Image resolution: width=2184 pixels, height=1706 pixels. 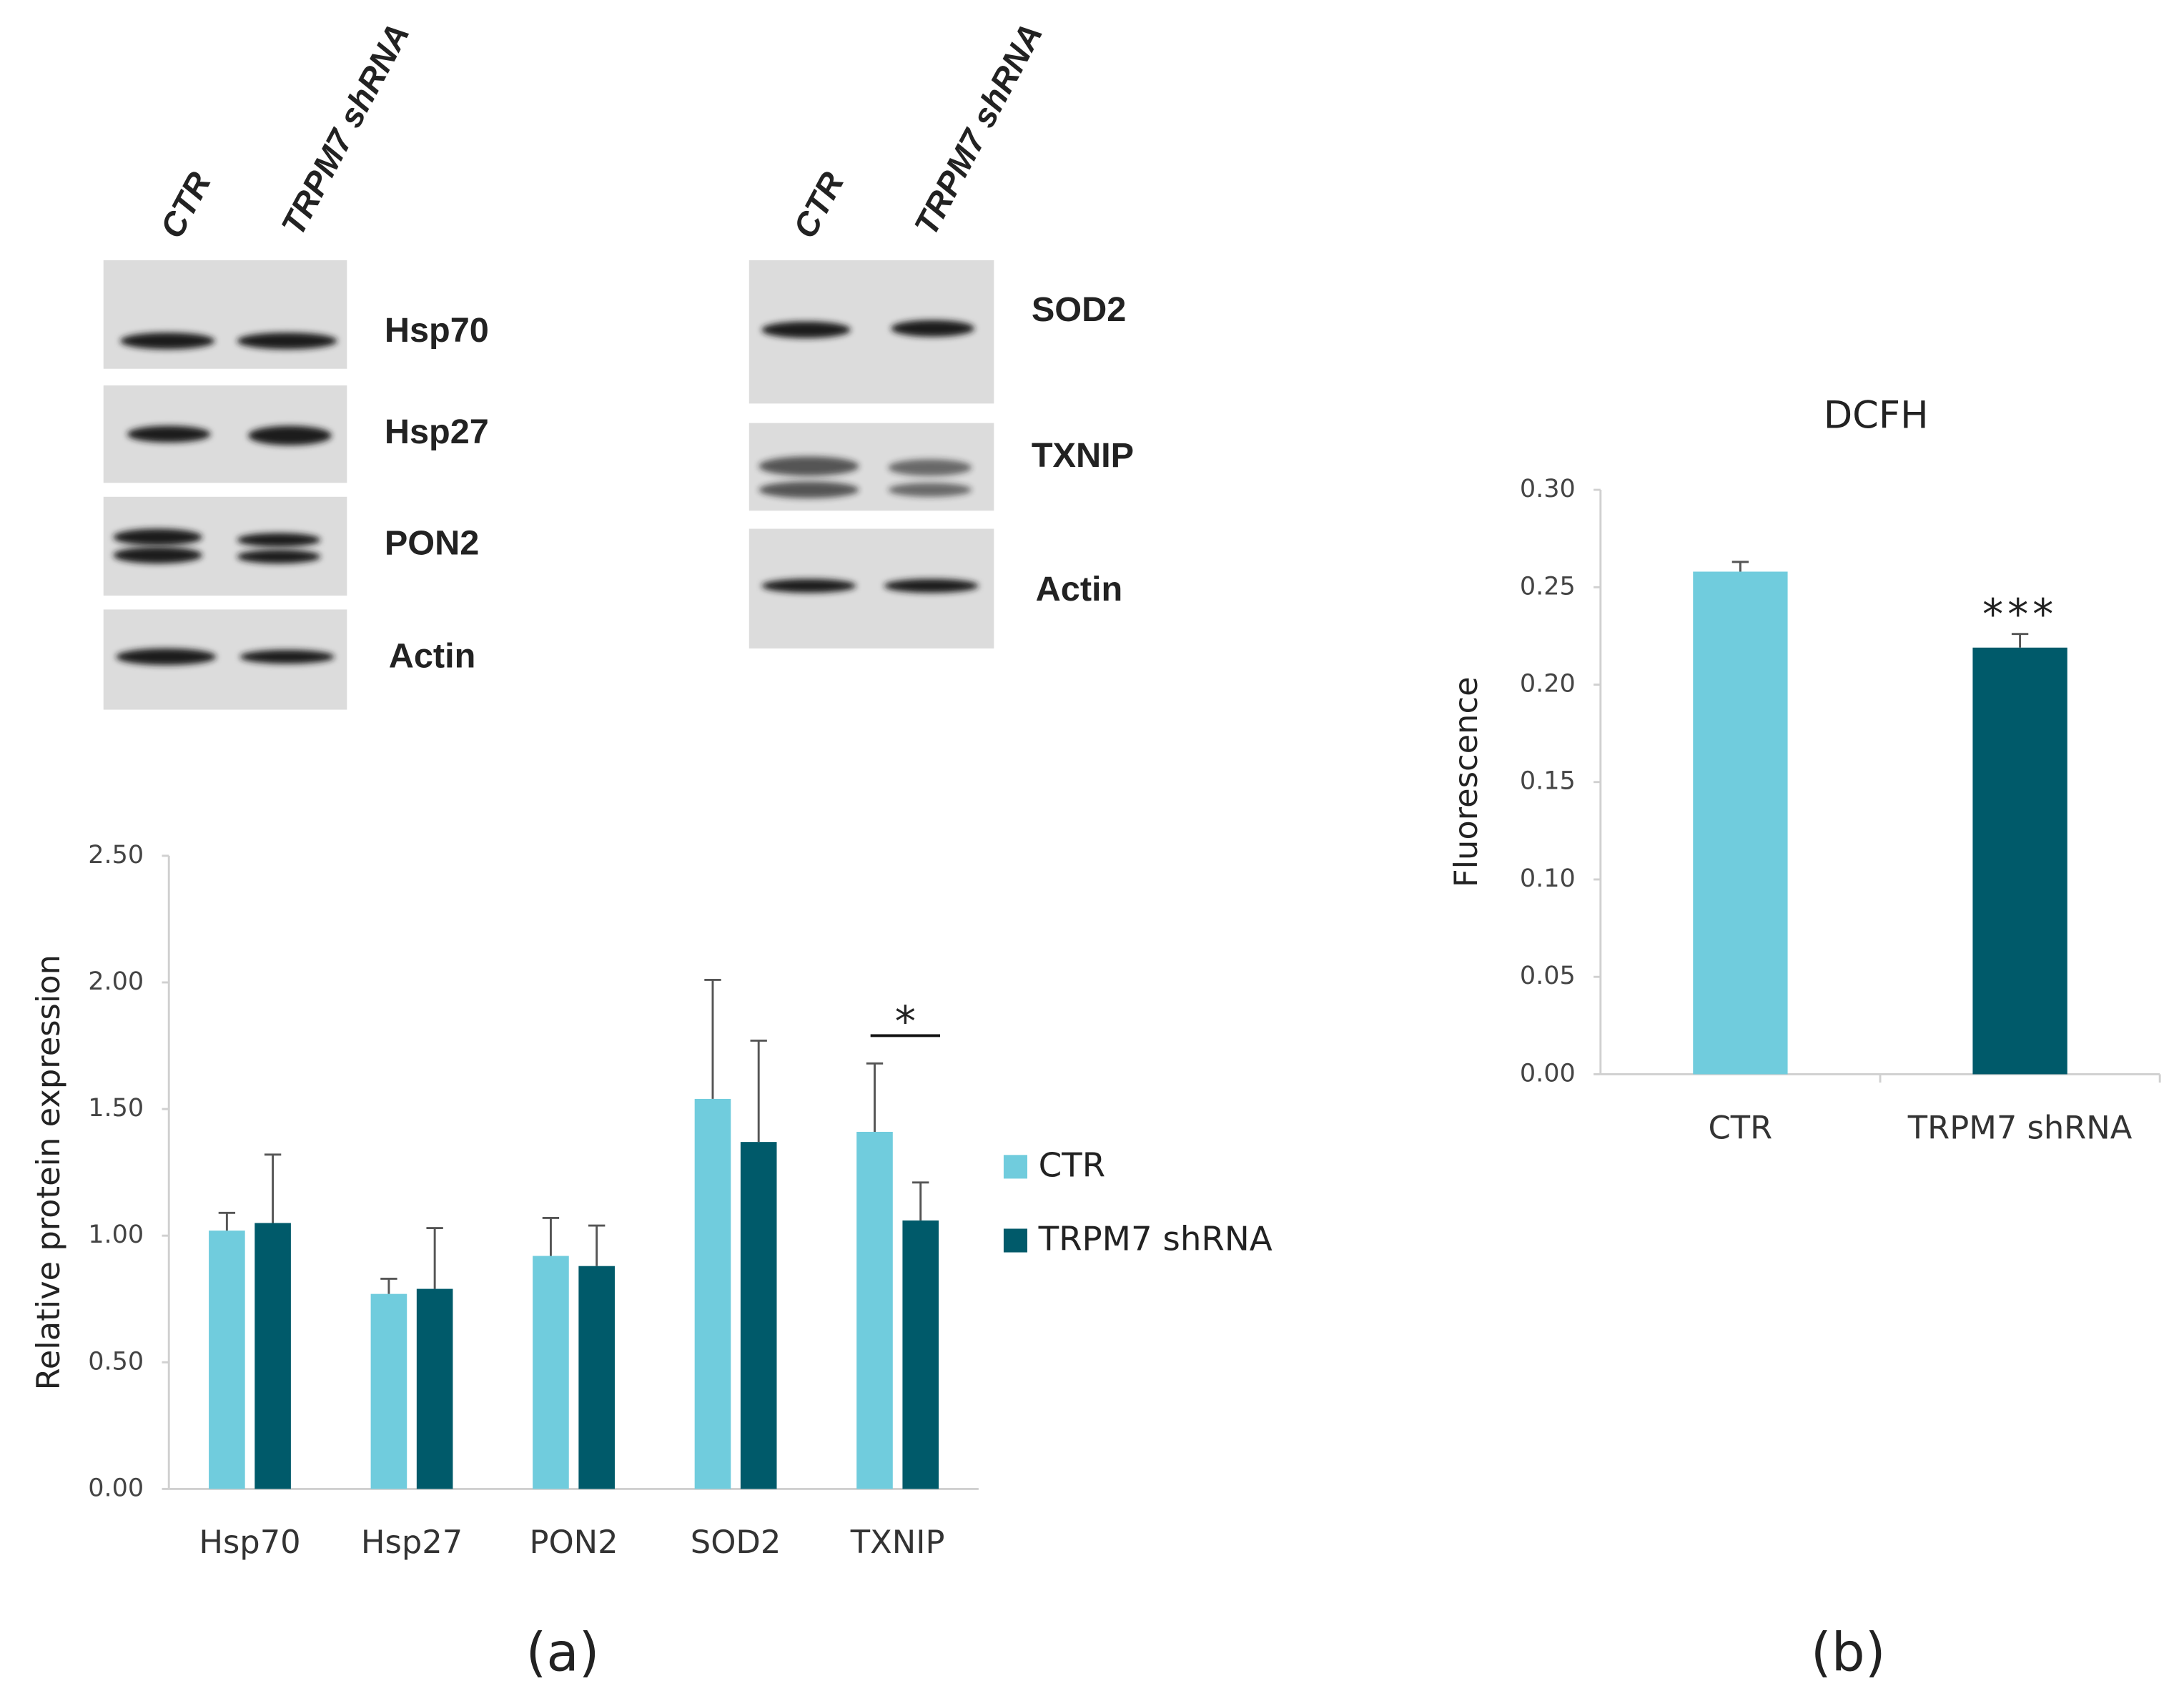 What do you see at coordinates (1548, 684) in the screenshot?
I see `y-tick-label: 0.20` at bounding box center [1548, 684].